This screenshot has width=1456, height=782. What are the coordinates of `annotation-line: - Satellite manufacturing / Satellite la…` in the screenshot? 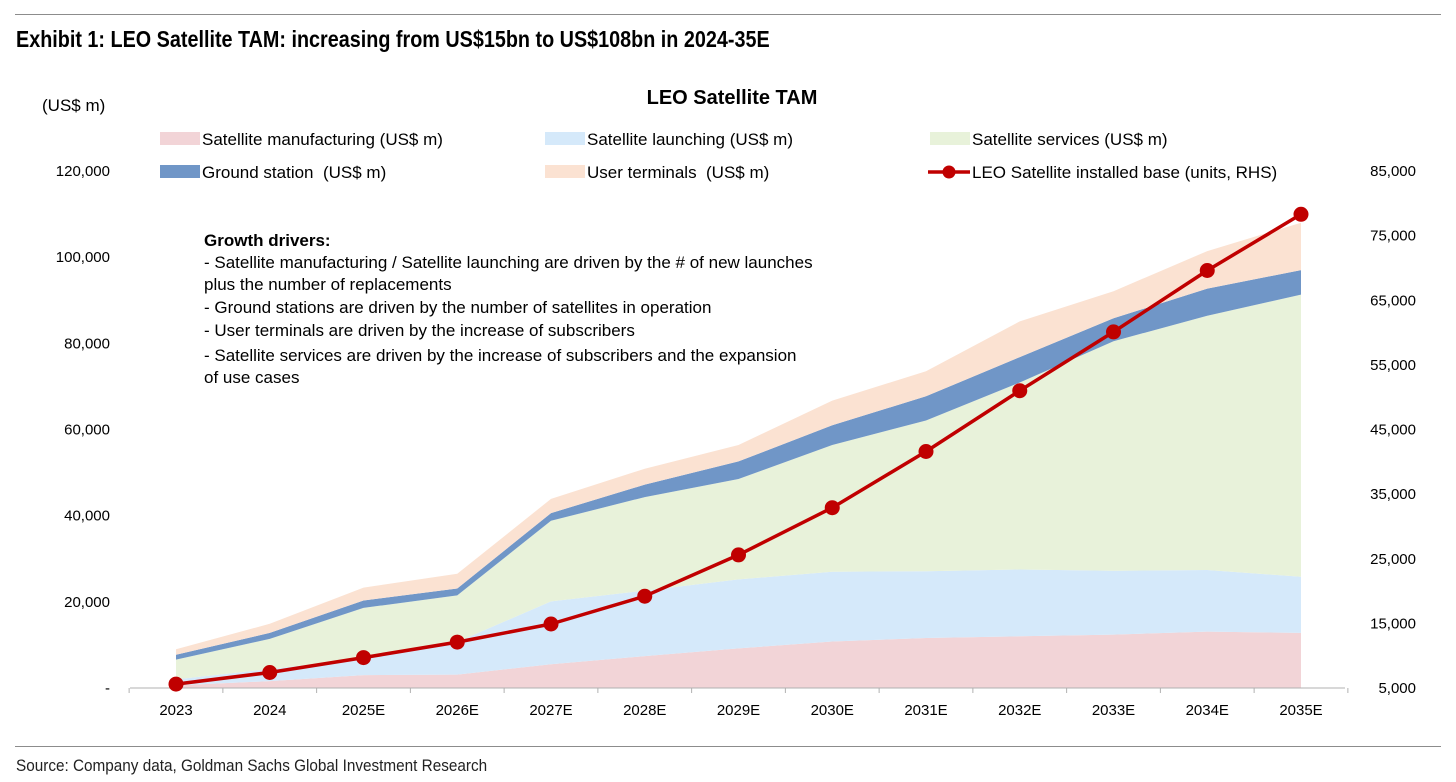 It's located at (508, 262).